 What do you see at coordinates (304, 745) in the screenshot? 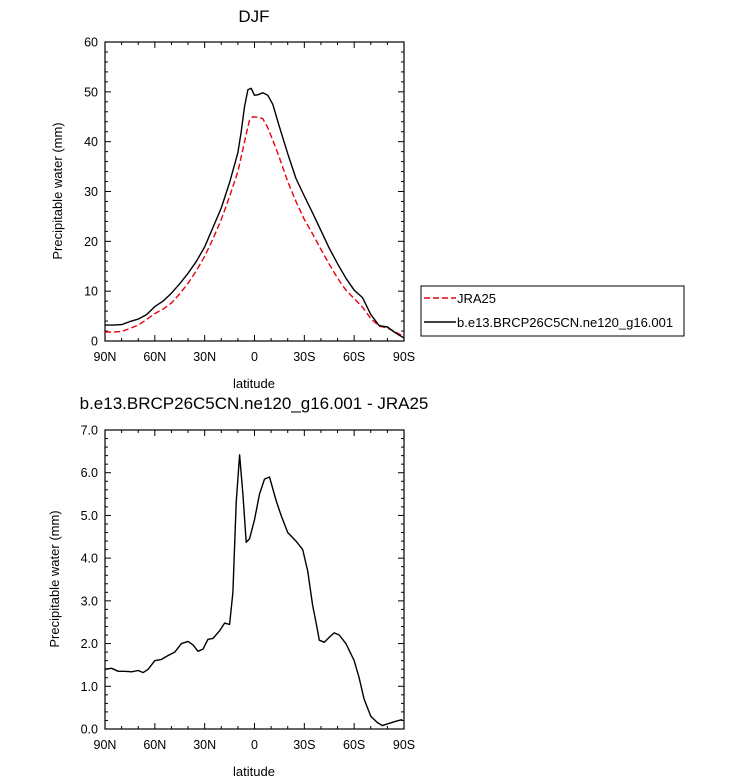
I see `bottom-x-tick-label: 30S` at bounding box center [304, 745].